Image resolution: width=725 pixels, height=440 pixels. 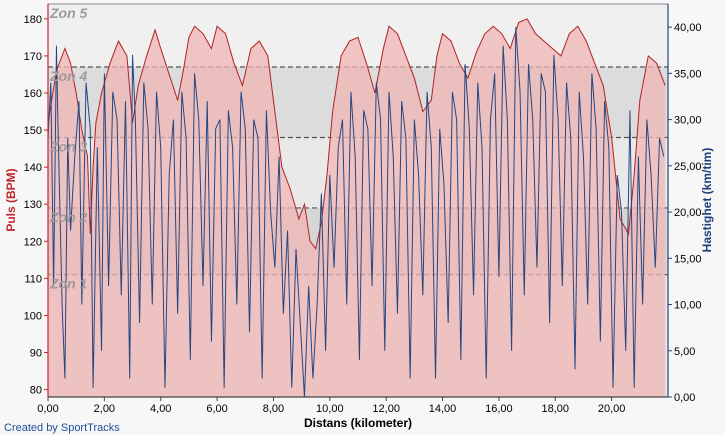 I want to click on x-tick-label: 2,00, so click(x=104, y=409).